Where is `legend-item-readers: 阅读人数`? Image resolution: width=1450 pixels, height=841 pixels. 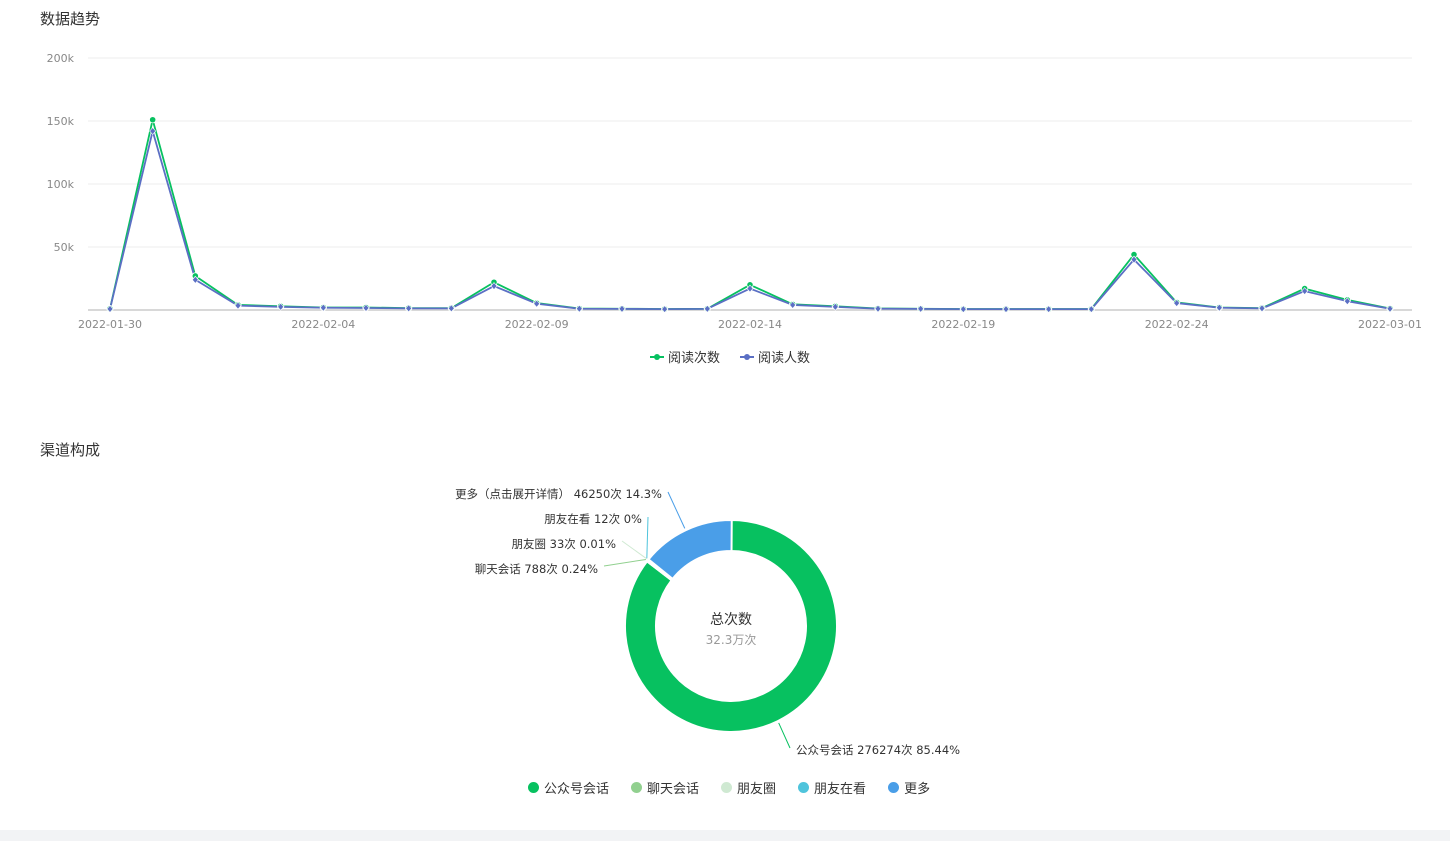
legend-item-readers: 阅读人数 is located at coordinates (775, 356).